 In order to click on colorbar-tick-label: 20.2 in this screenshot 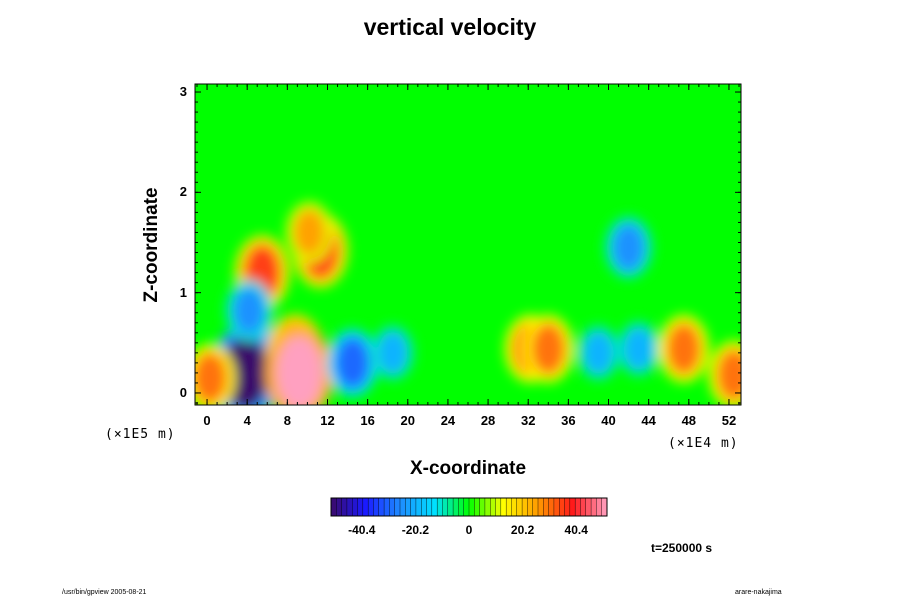, I will do `click(522, 530)`.